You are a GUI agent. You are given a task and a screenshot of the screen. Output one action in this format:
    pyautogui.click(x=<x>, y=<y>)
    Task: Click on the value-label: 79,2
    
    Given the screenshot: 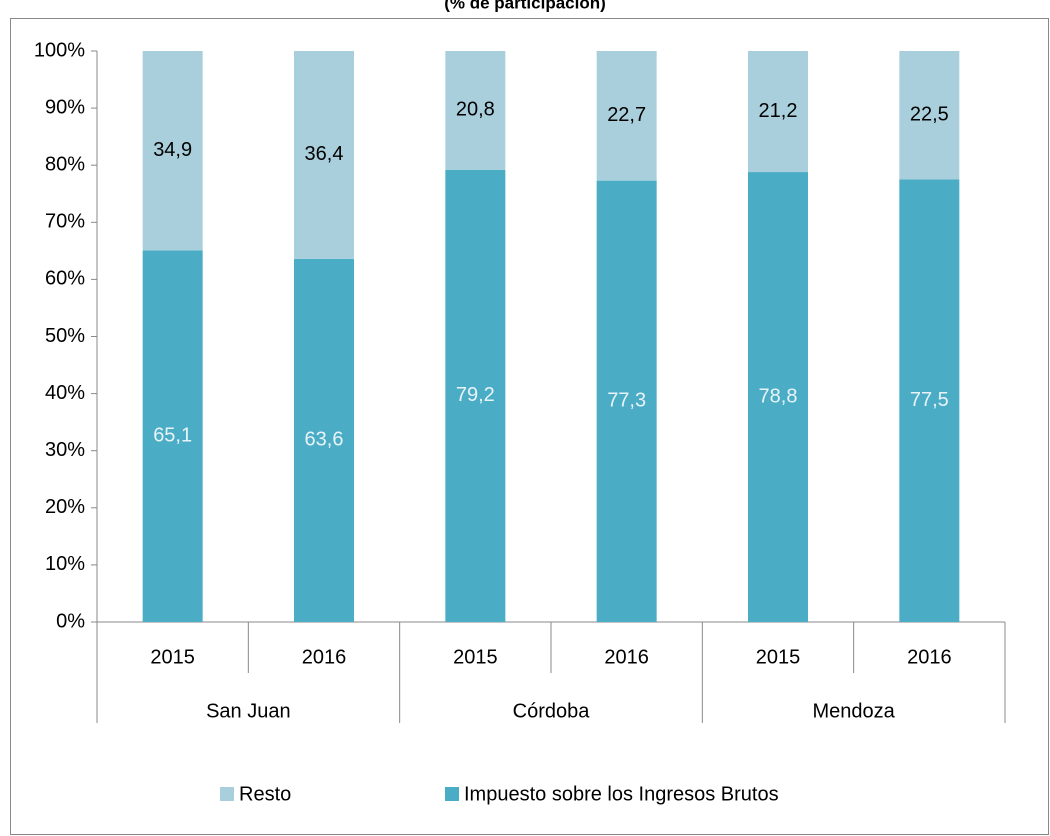 What is the action you would take?
    pyautogui.click(x=475, y=395)
    